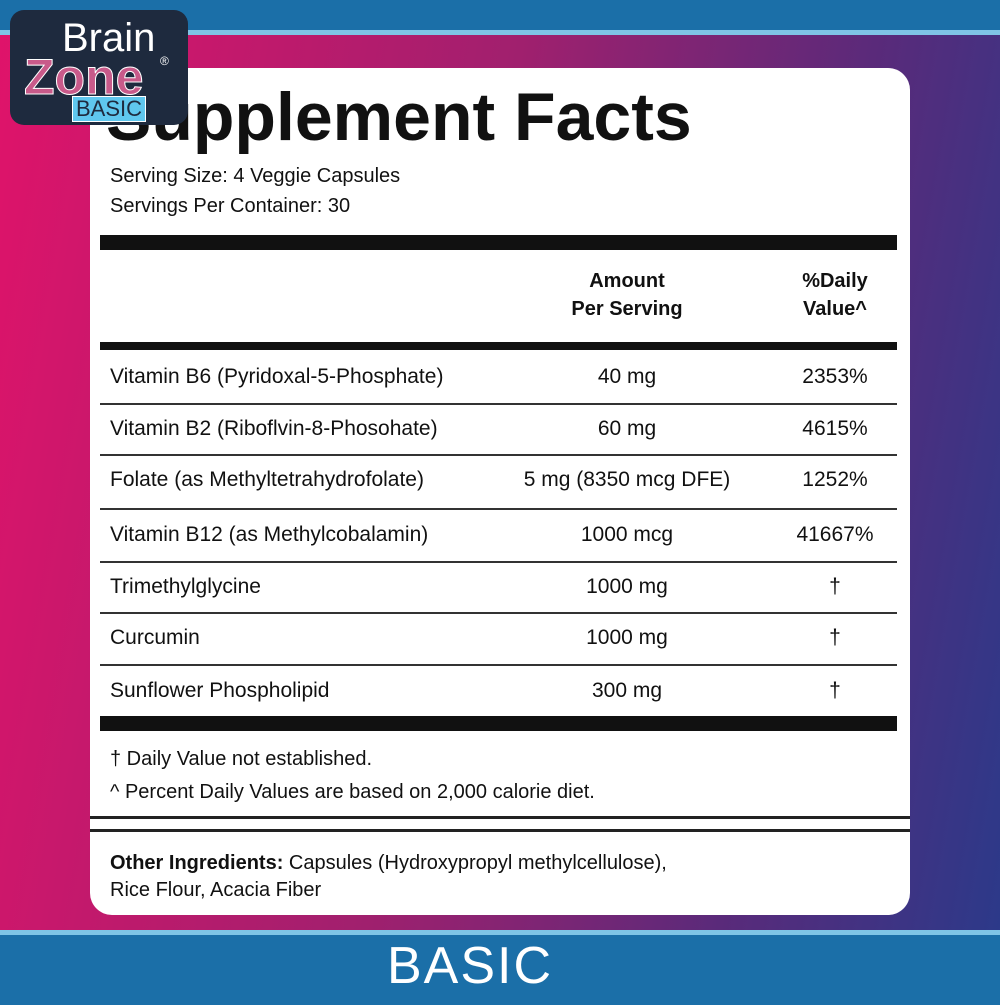  I want to click on nutrient-name: Folate (as Methyltetrahydrofolate), so click(267, 479).